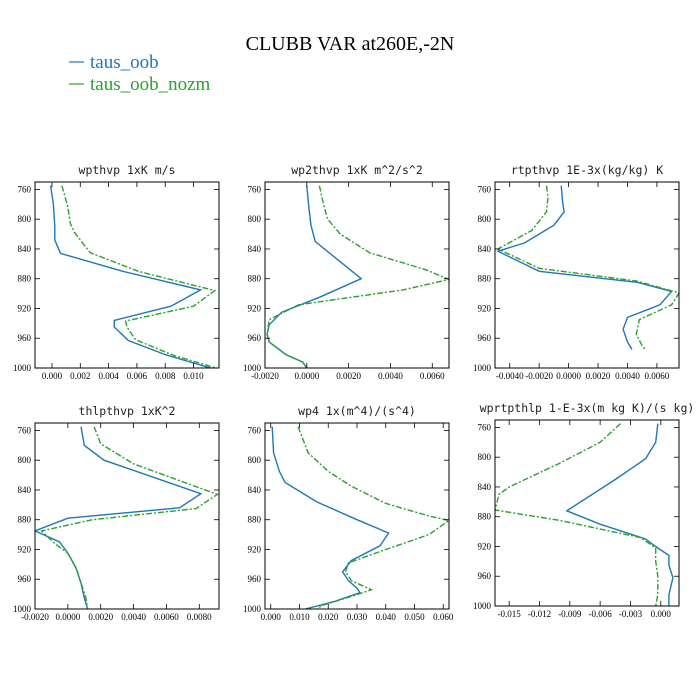 The image size is (700, 700). What do you see at coordinates (137, 376) in the screenshot?
I see `x-tick-label: 0.006` at bounding box center [137, 376].